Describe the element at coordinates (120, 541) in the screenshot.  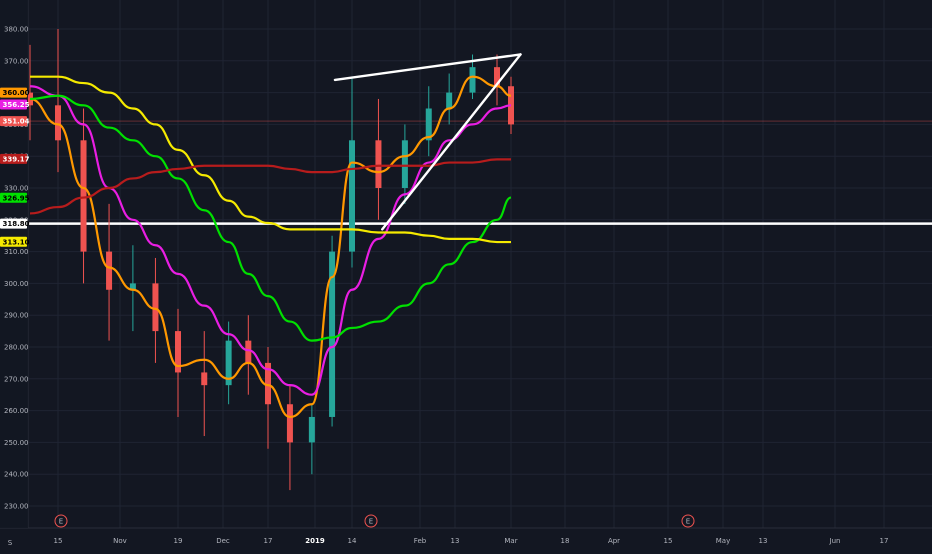
I see `x-tick-label: Nov` at that location.